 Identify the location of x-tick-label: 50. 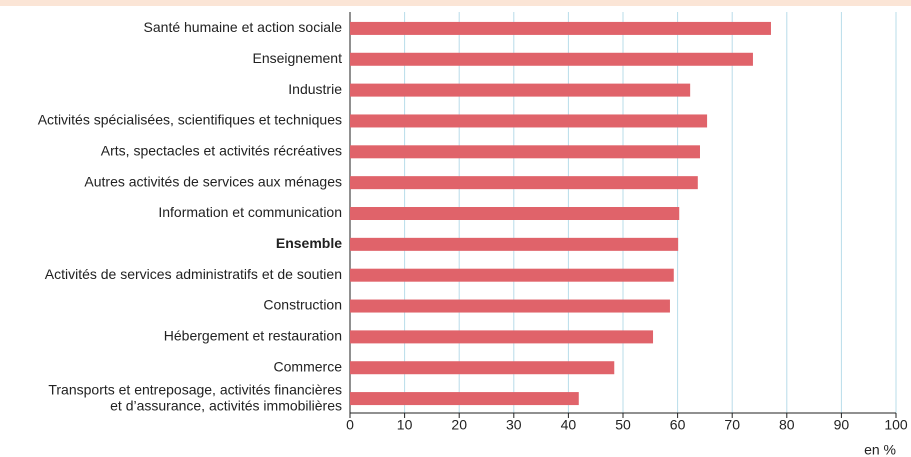
(623, 425).